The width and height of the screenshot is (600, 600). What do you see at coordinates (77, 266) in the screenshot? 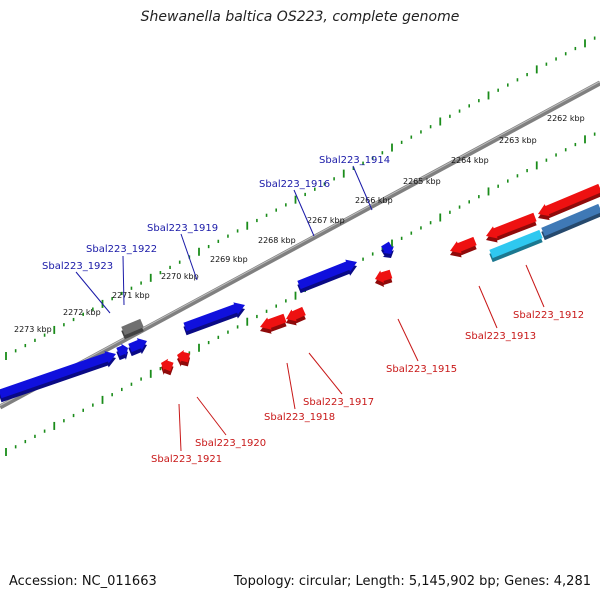
I see `forward-gene-label: Sbal223_1923` at bounding box center [77, 266].